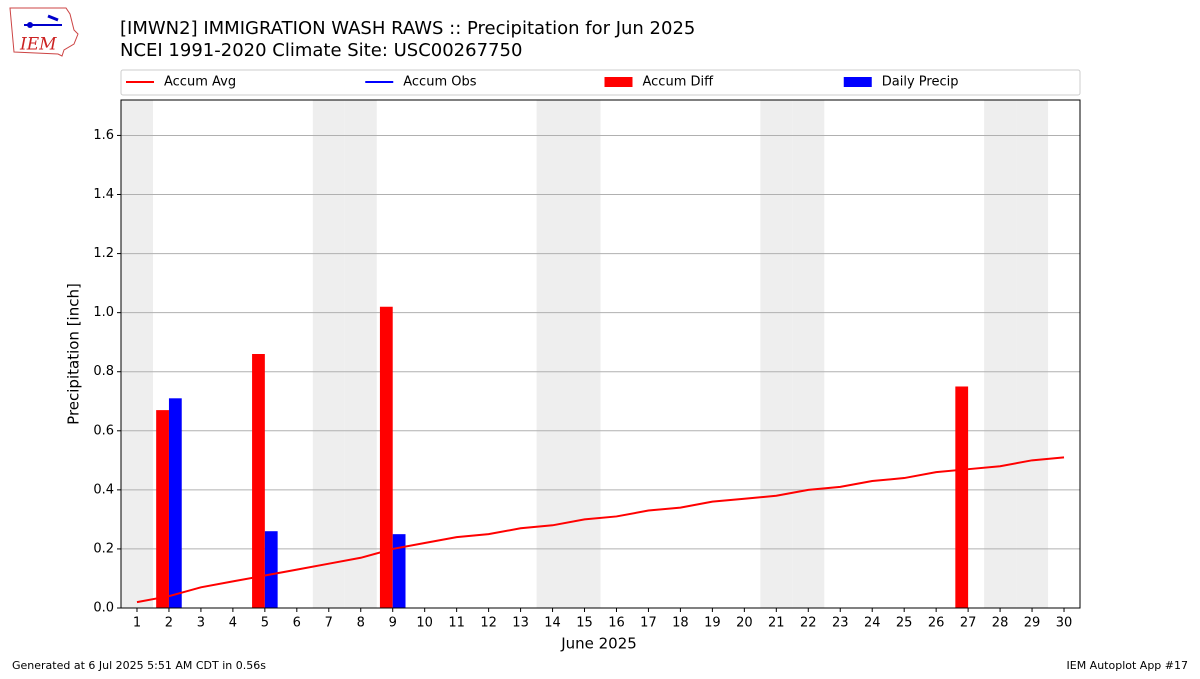 Image resolution: width=1200 pixels, height=679 pixels. Describe the element at coordinates (137, 623) in the screenshot. I see `x-tick-label: 1` at that location.